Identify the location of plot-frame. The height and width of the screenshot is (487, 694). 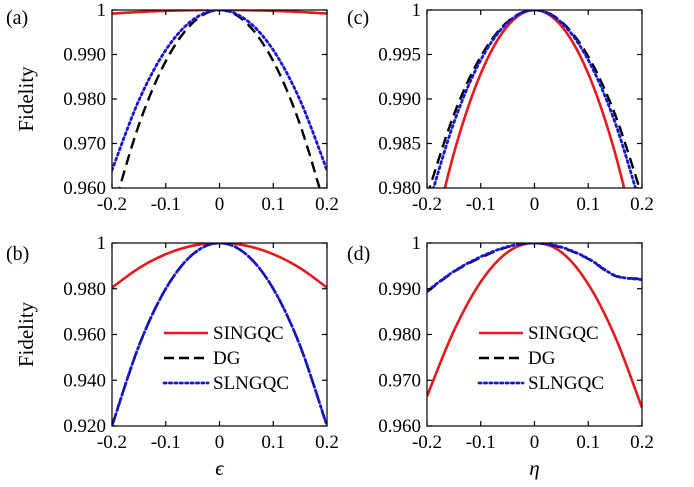
(219, 99).